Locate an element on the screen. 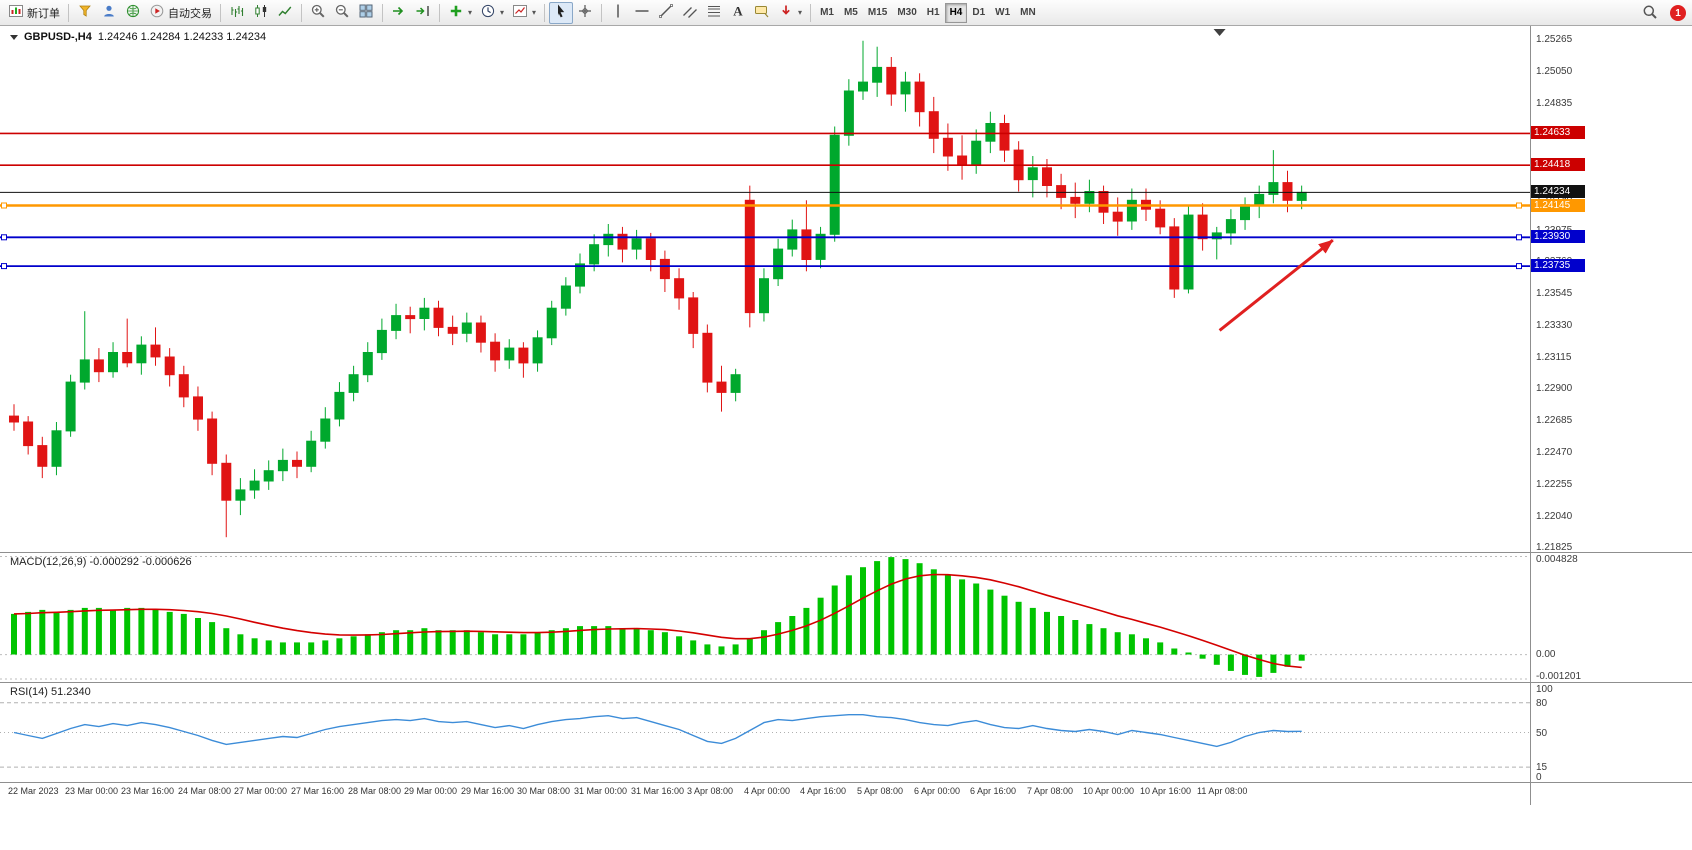 This screenshot has width=1692, height=850. vertical-line-icon is located at coordinates (618, 12).